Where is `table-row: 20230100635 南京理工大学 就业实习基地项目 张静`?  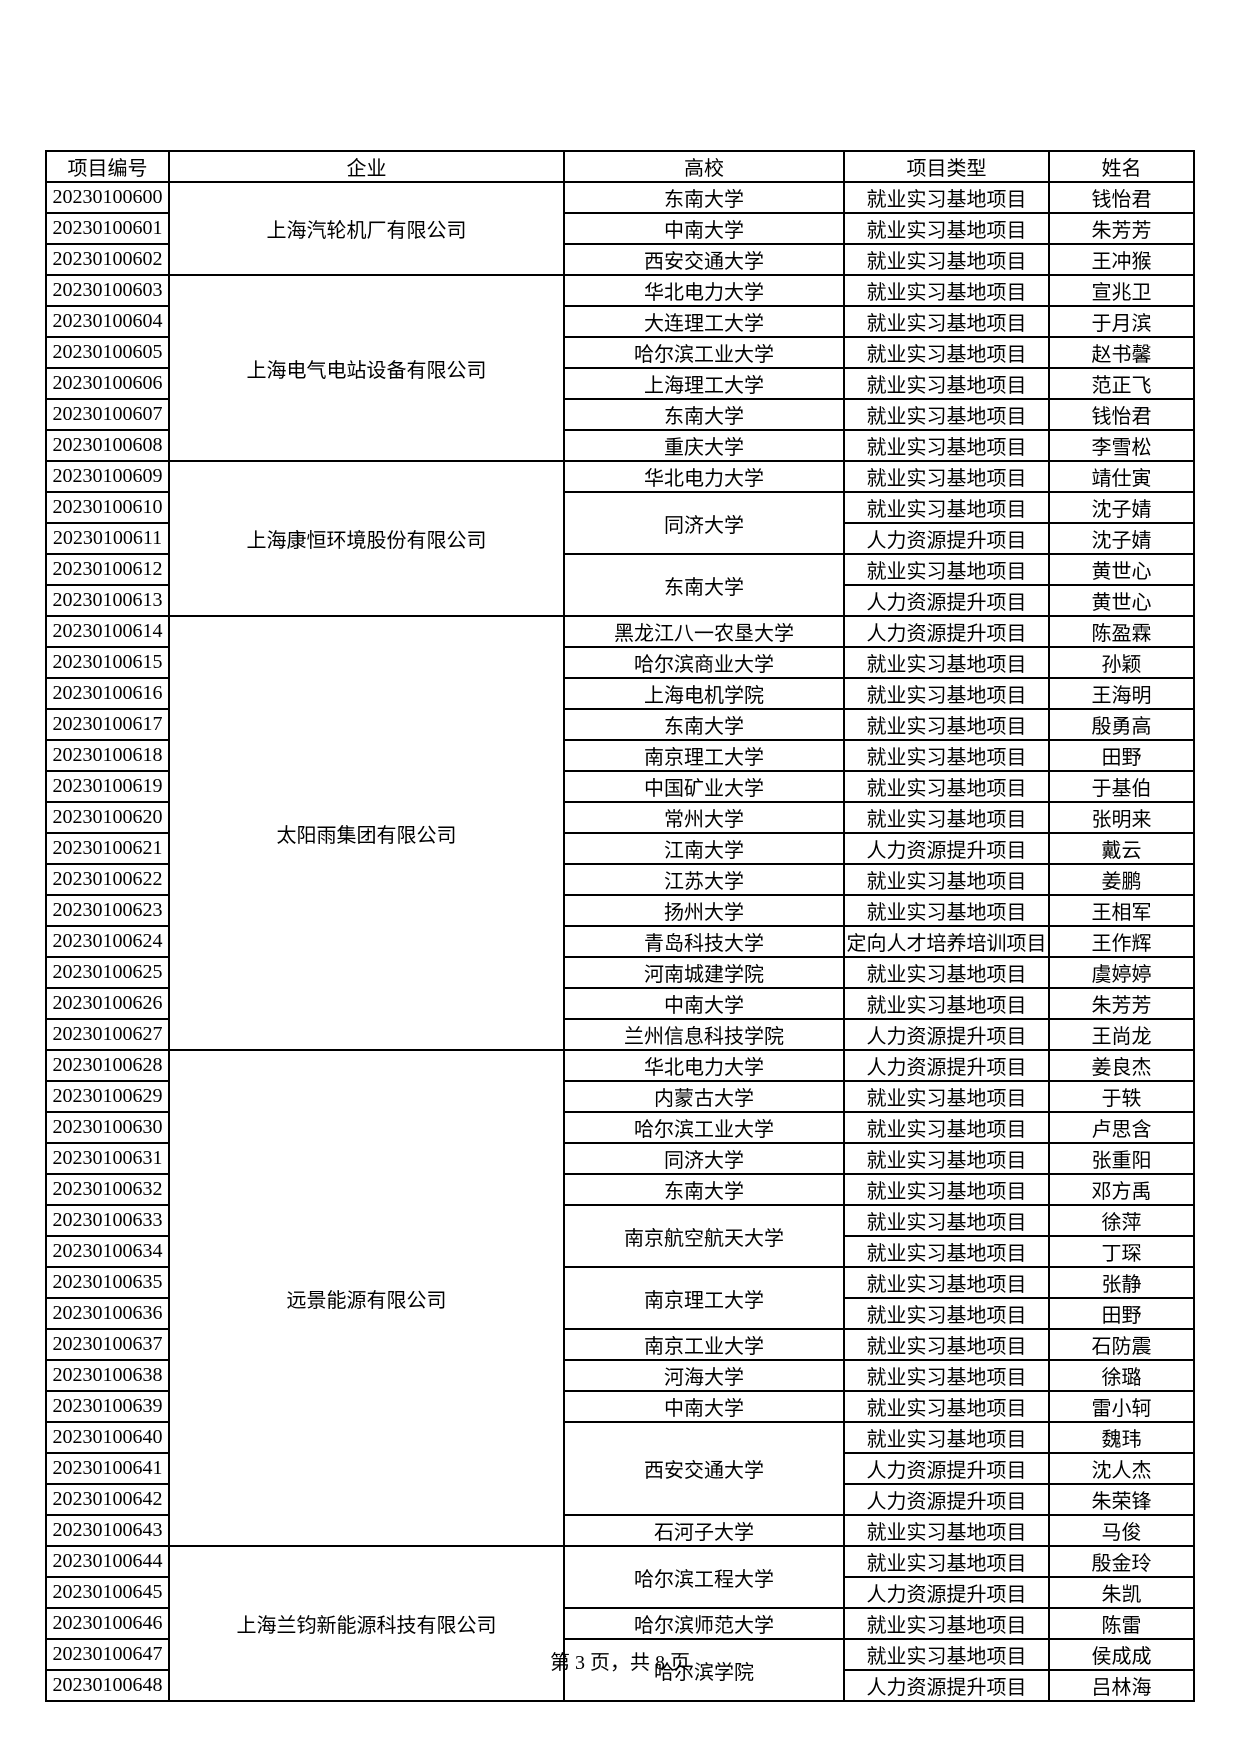
table-row: 20230100635 南京理工大学 就业实习基地项目 张静 is located at coordinates (620, 1298).